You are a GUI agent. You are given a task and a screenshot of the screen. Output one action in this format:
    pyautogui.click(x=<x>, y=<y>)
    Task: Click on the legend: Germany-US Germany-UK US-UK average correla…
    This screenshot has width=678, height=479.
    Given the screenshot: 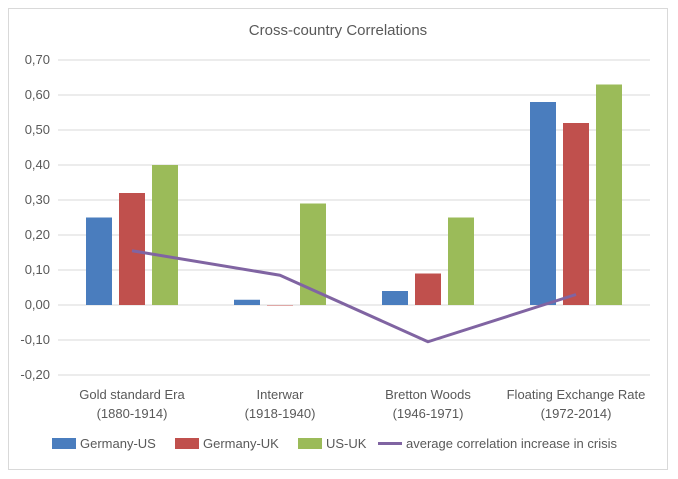 What is the action you would take?
    pyautogui.click(x=334, y=443)
    